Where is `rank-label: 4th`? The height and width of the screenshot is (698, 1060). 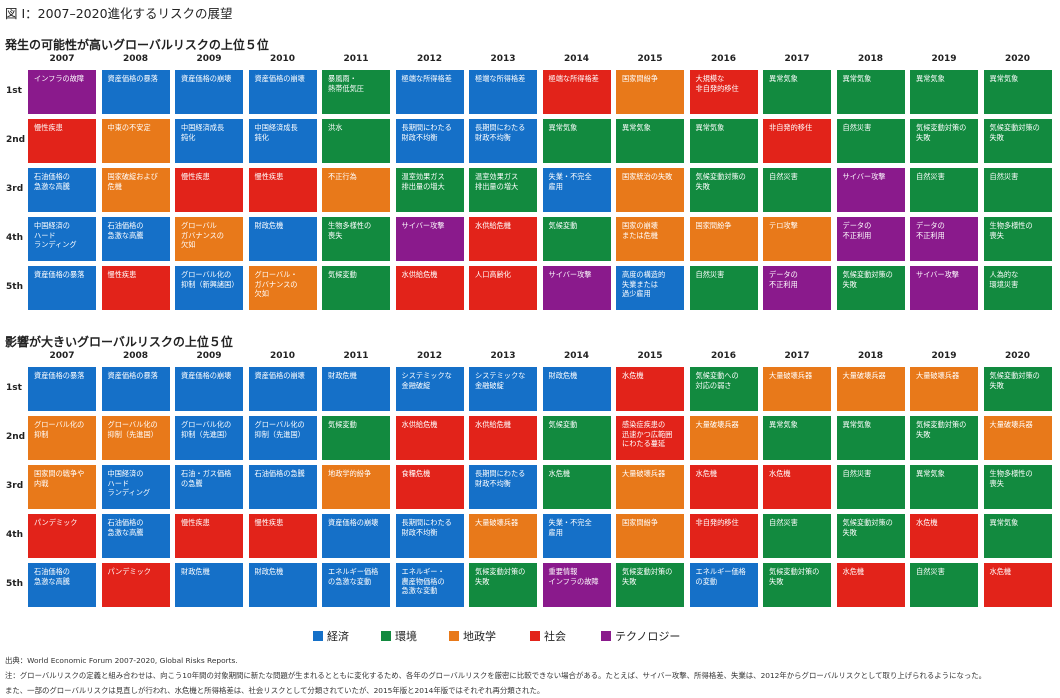
rank-label: 4th is located at coordinates (14, 535).